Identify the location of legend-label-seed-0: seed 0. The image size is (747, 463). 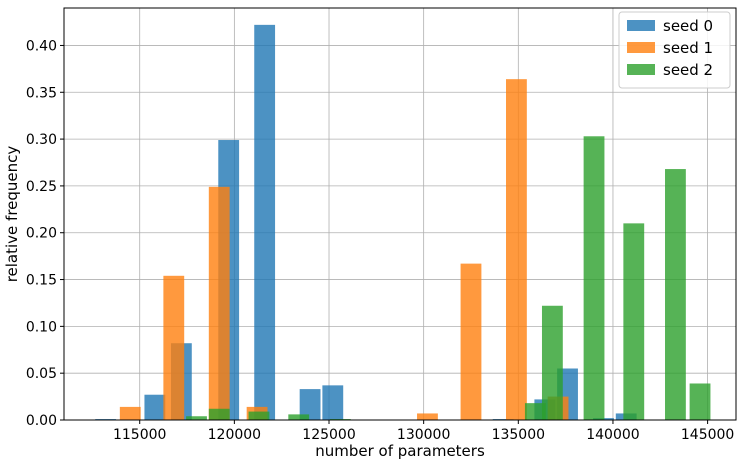
(688, 26).